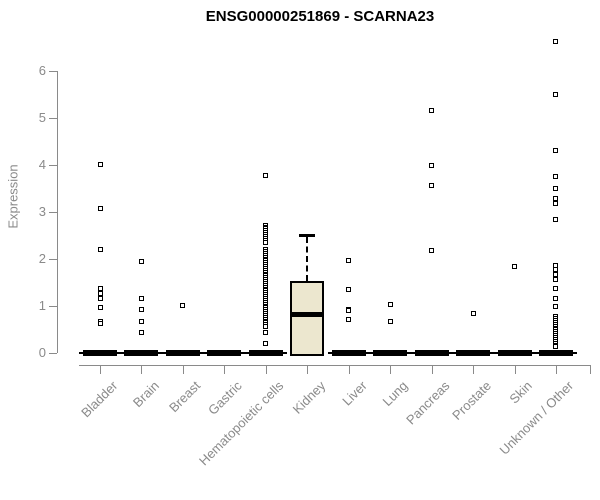 The width and height of the screenshot is (600, 500). I want to click on y-tick-label: 6, so click(42, 70).